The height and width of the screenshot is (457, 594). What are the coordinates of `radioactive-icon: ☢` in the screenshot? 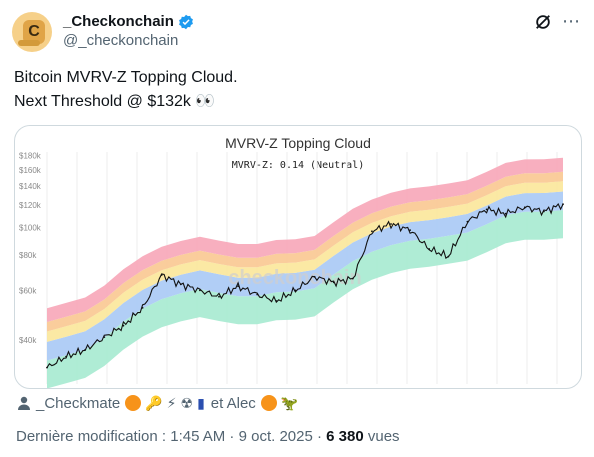 It's located at (187, 402).